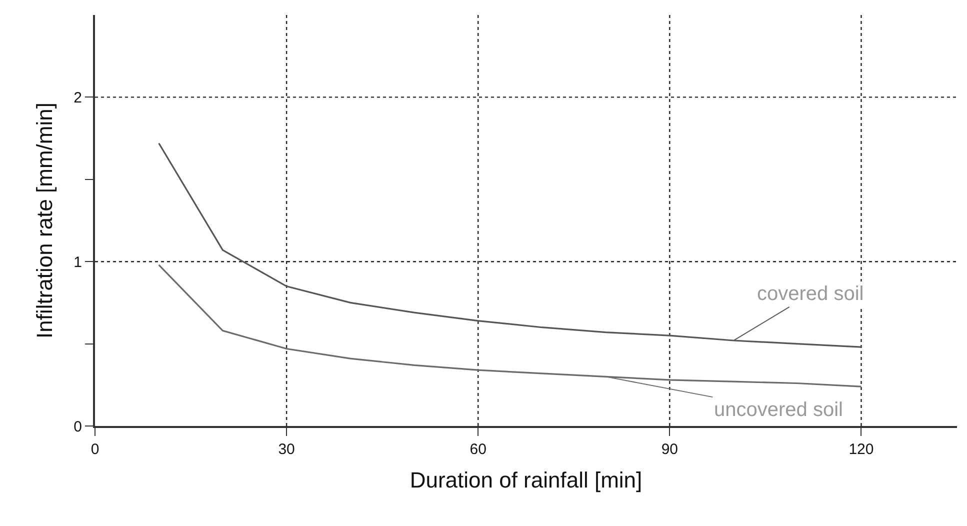  Describe the element at coordinates (778, 410) in the screenshot. I see `series-label: uncovered soil` at that location.